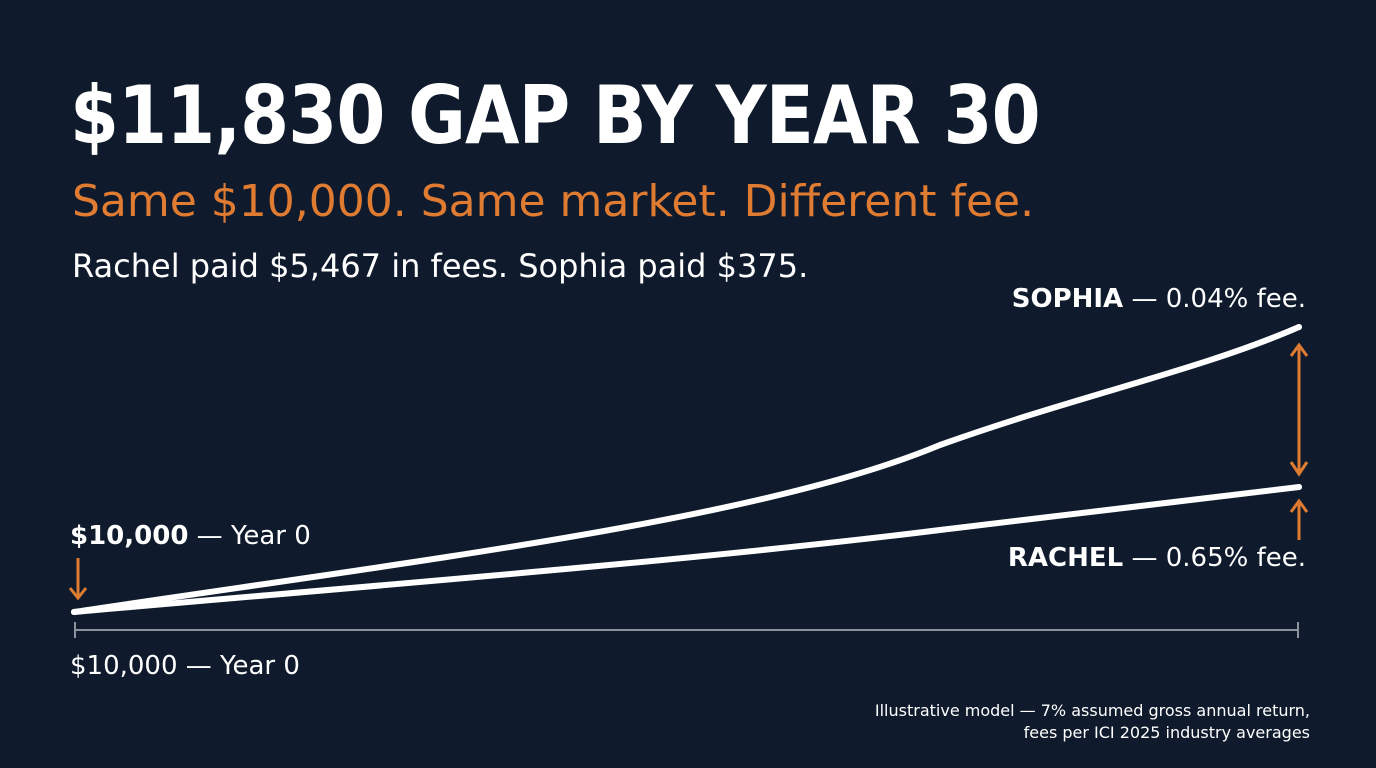 This screenshot has height=768, width=1376. Describe the element at coordinates (74, 612) in the screenshot. I see `series-startpoint` at that location.